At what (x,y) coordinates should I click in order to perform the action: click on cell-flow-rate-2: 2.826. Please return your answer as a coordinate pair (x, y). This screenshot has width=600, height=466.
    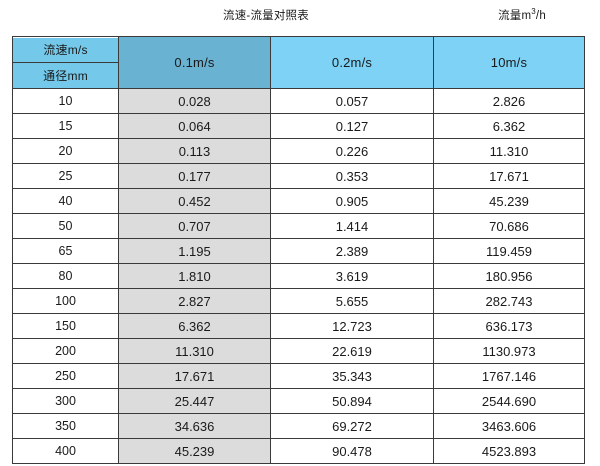
    Looking at the image, I should click on (509, 101).